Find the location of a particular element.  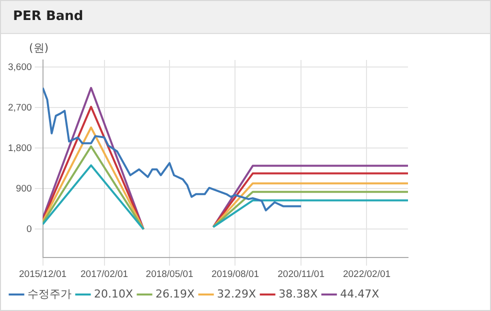

legend-label: 38.38X is located at coordinates (298, 293).